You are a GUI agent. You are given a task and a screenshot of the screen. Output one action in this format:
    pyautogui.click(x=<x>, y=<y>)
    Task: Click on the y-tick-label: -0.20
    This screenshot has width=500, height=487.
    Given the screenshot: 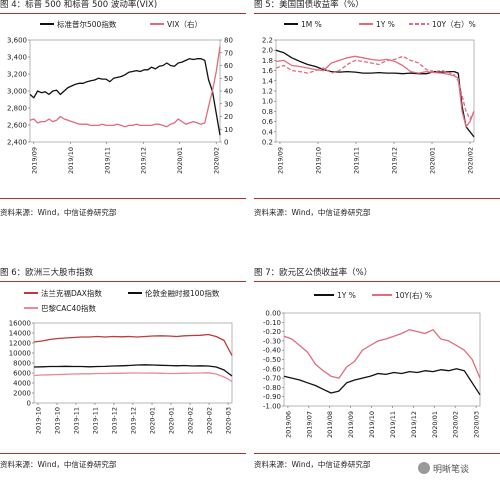 What is the action you would take?
    pyautogui.click(x=272, y=332)
    